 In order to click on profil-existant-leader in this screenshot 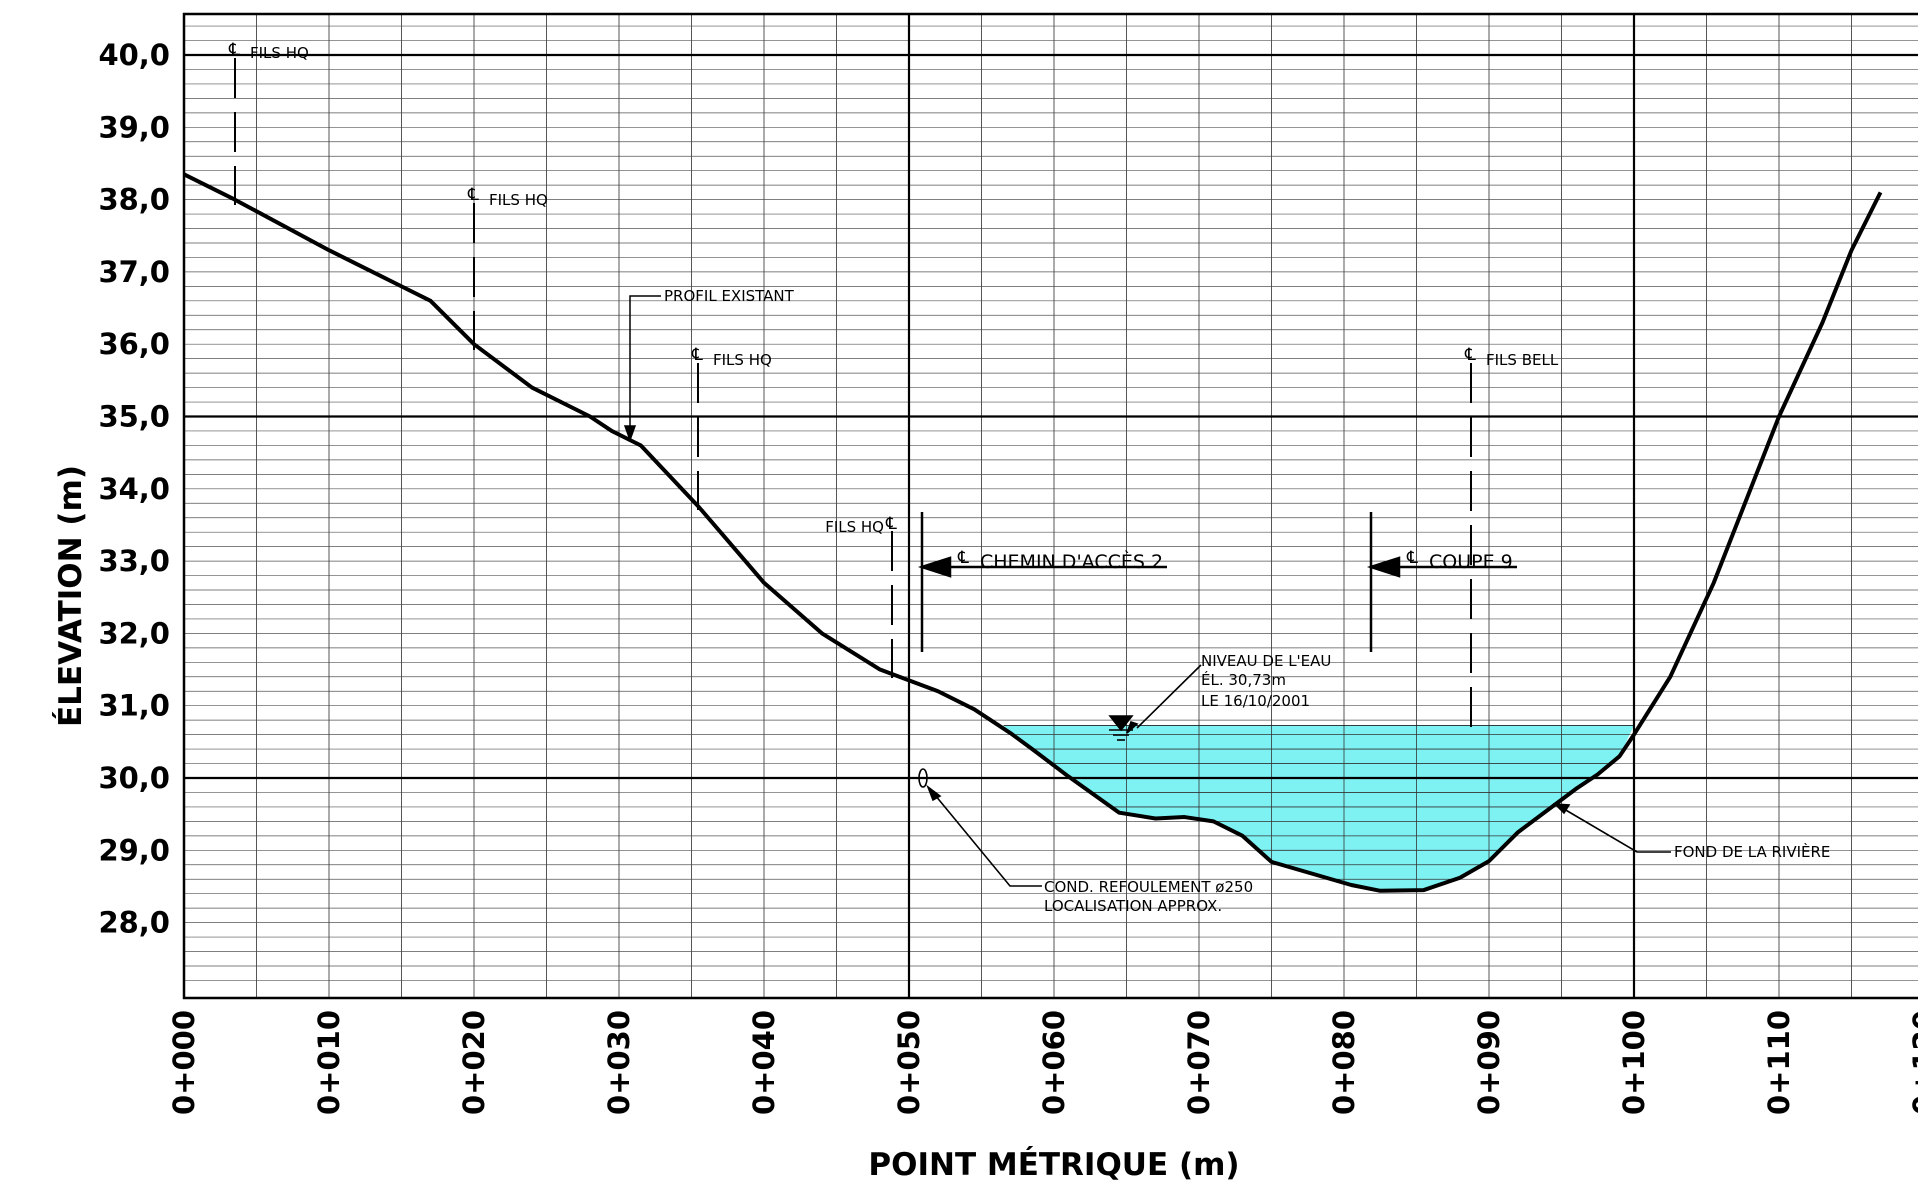, I will do `click(642, 369)`.